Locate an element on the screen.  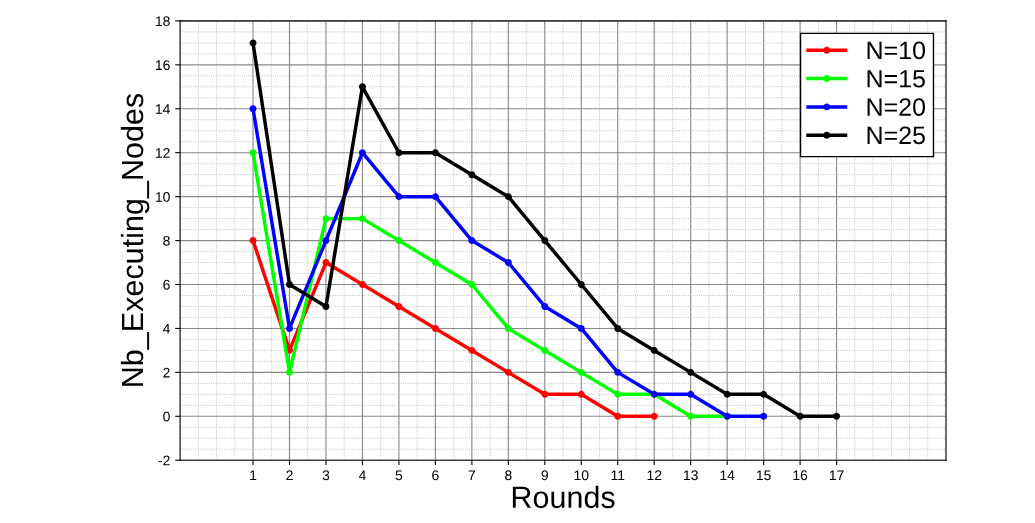
legend-label: N=15 is located at coordinates (896, 79).